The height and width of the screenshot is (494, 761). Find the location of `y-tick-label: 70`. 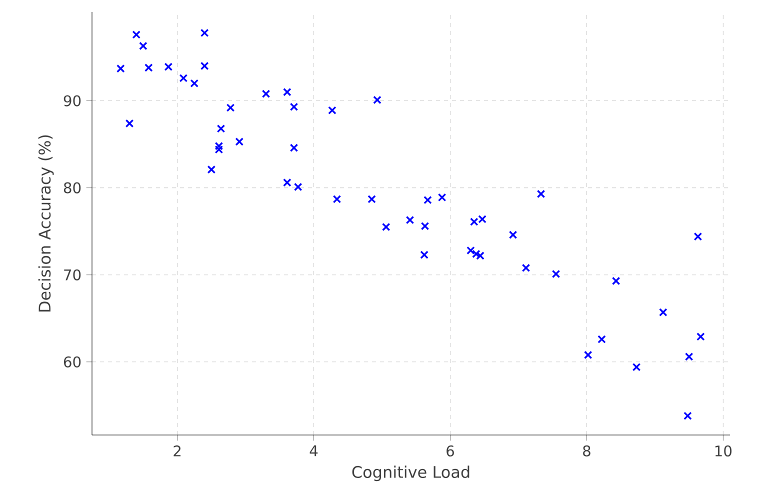

y-tick-label: 70 is located at coordinates (72, 274).